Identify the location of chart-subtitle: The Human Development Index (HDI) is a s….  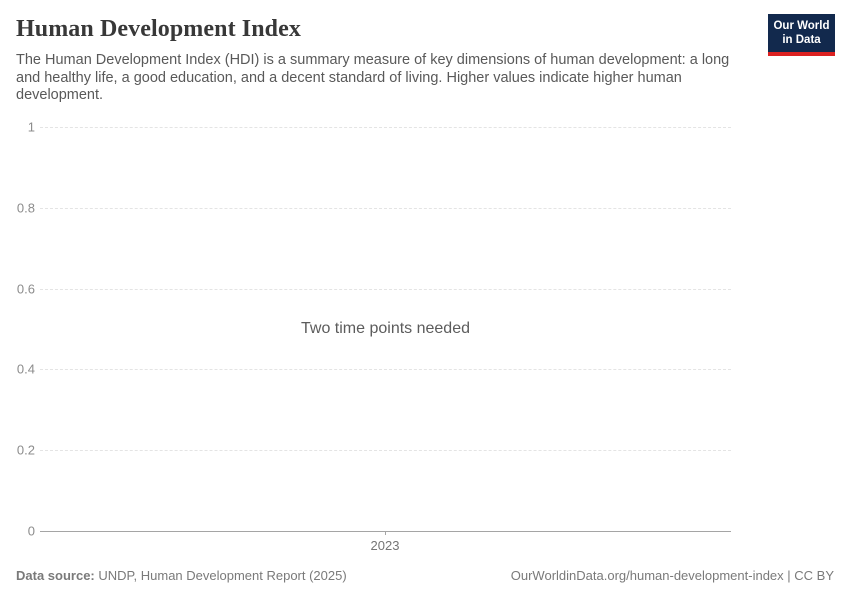
(373, 77).